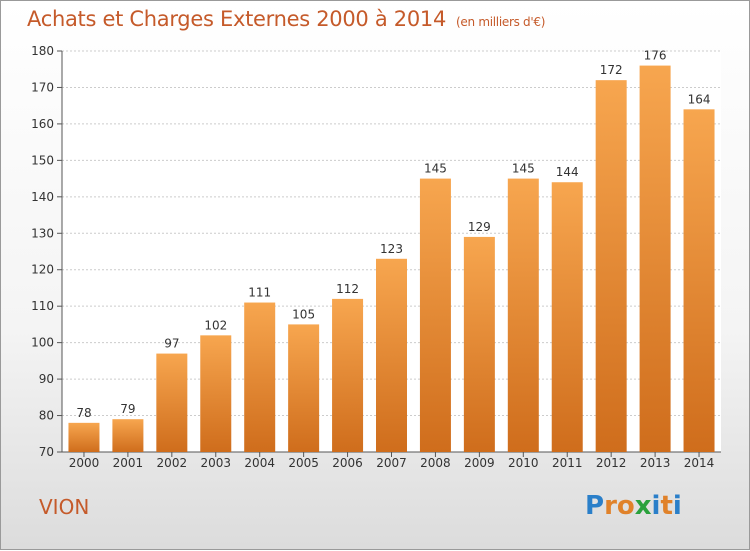 The image size is (750, 551). Describe the element at coordinates (42, 160) in the screenshot. I see `y-tick-label: 150` at that location.